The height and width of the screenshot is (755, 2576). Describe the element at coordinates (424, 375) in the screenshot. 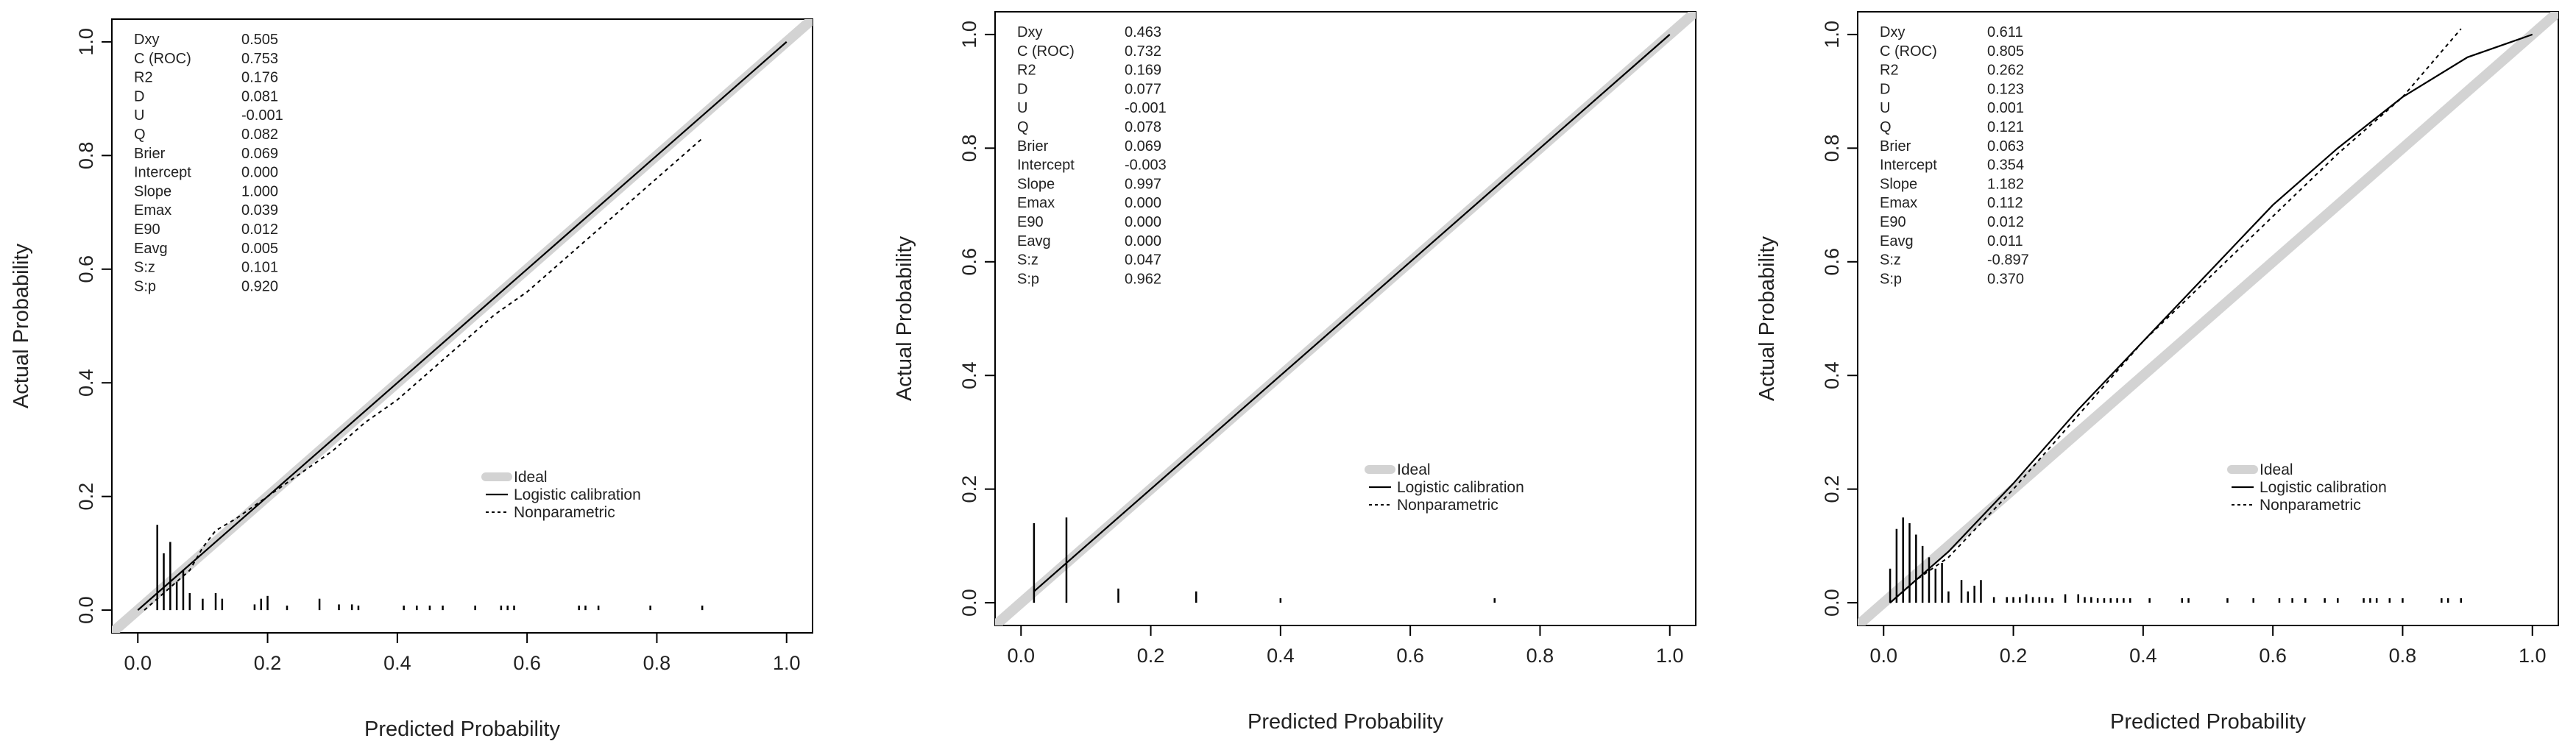

I see `nonparametric-line` at that location.